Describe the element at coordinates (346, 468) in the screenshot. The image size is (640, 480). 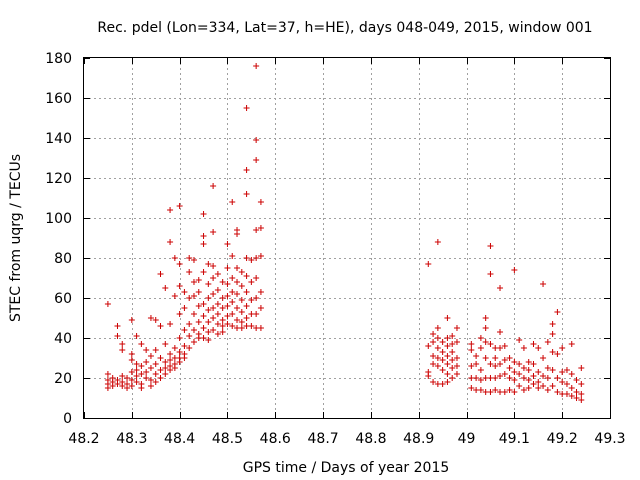
I see `x-axis-title: GPS time / Days of year 2015` at that location.